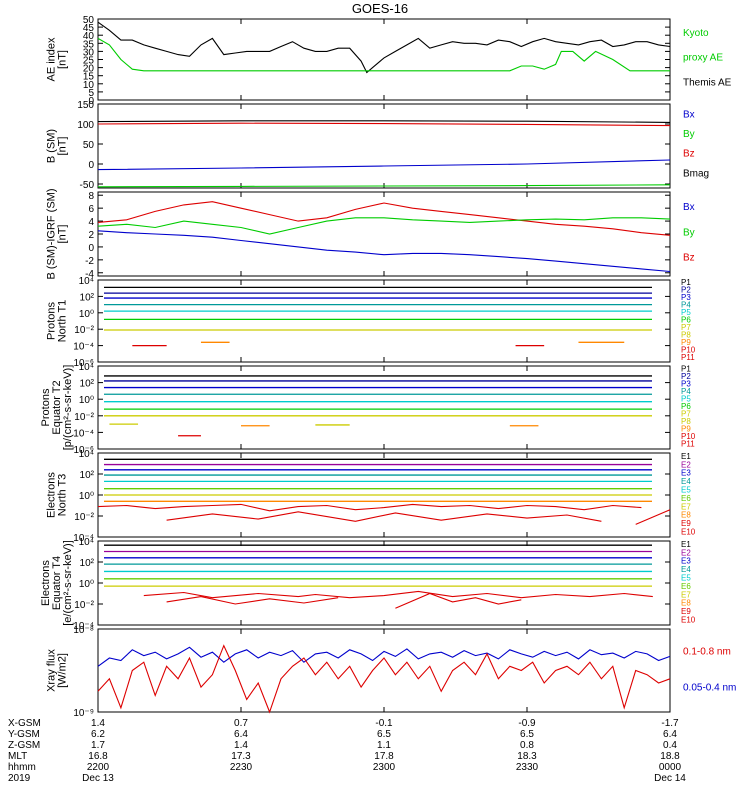  I want to click on table-cell: 6.5, so click(384, 734).